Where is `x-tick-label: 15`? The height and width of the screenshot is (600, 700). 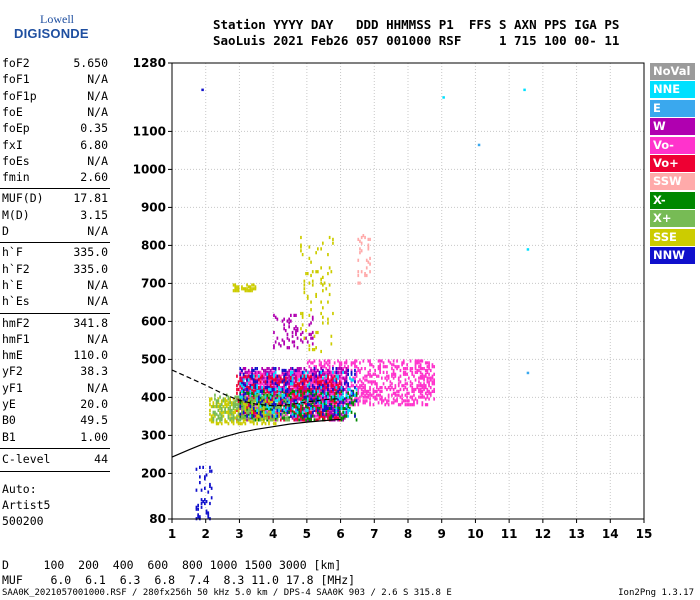 x-tick-label: 15 is located at coordinates (644, 534).